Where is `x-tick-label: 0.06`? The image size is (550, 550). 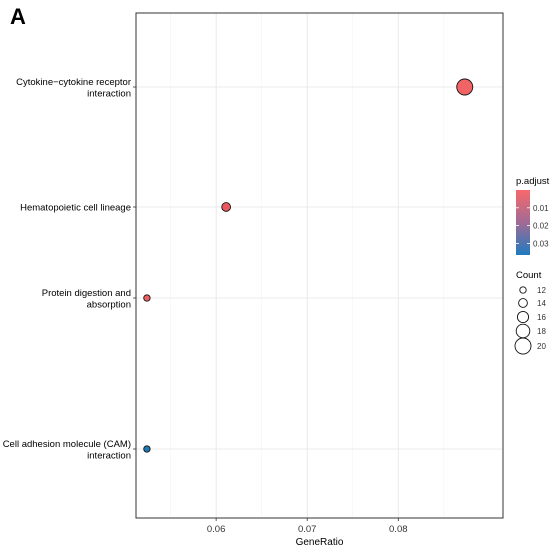
x-tick-label: 0.06 is located at coordinates (216, 529).